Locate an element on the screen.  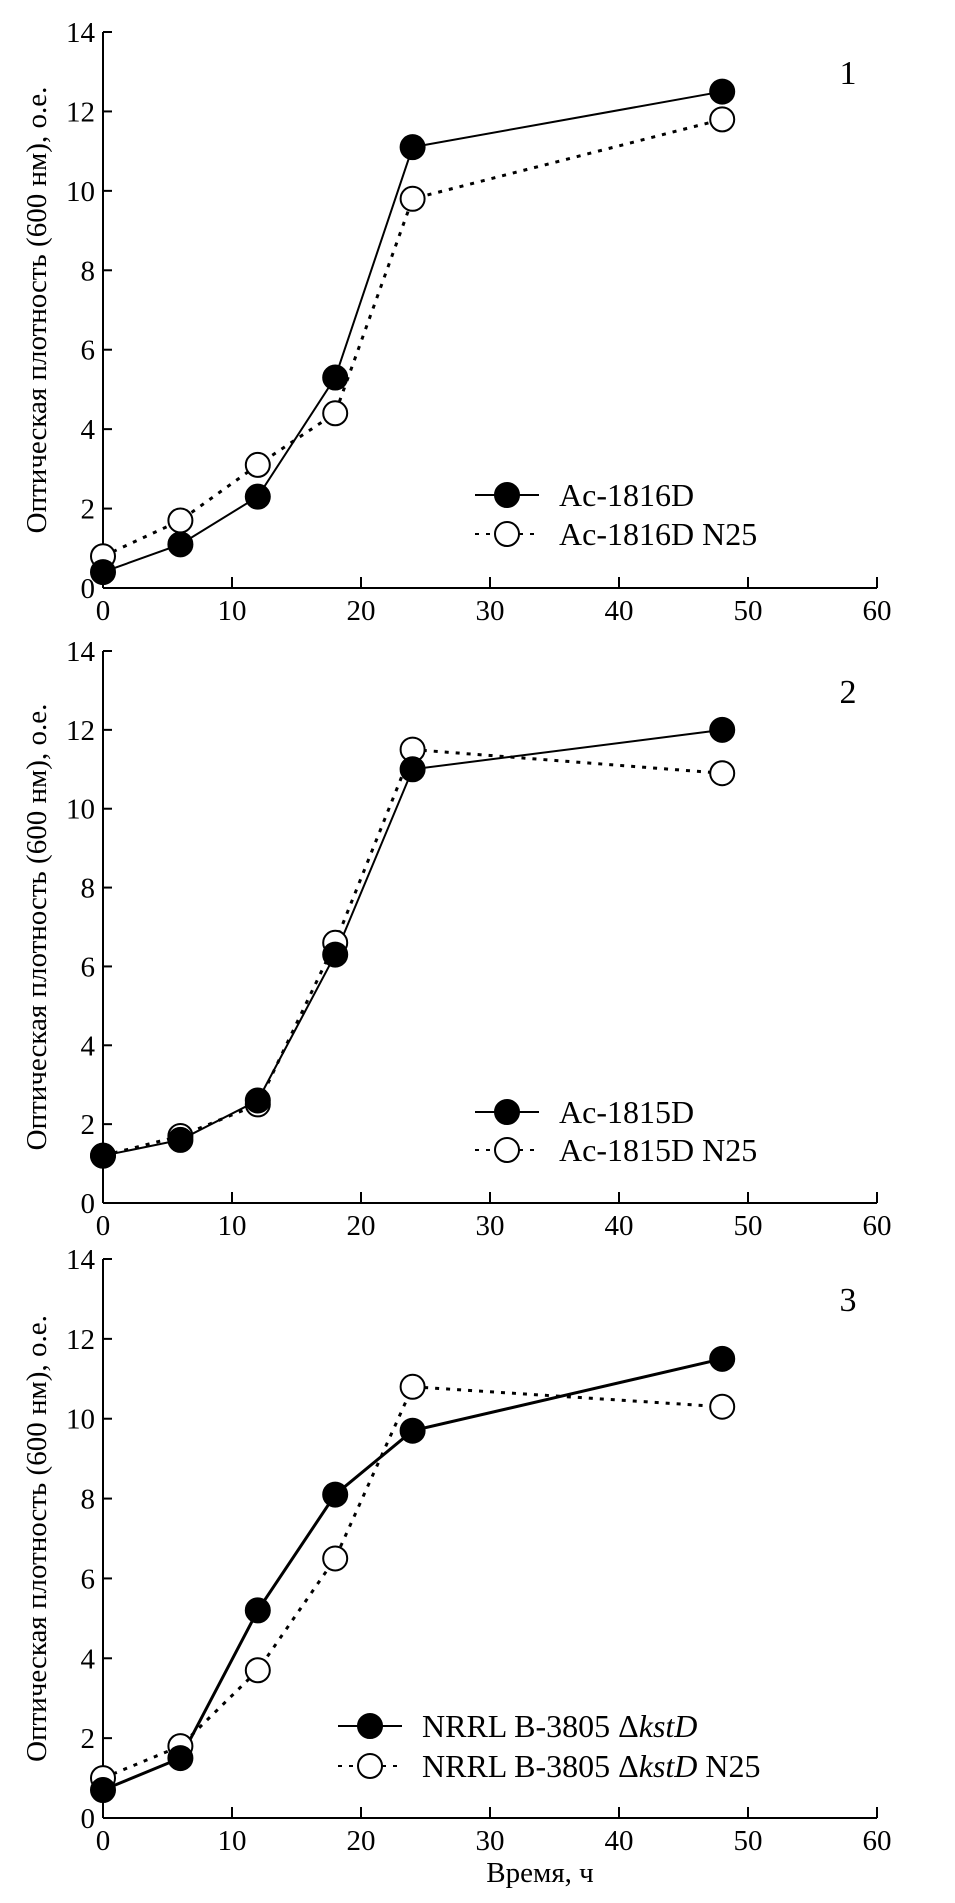
legend-label: Ac-1815D is located at coordinates (626, 1112).